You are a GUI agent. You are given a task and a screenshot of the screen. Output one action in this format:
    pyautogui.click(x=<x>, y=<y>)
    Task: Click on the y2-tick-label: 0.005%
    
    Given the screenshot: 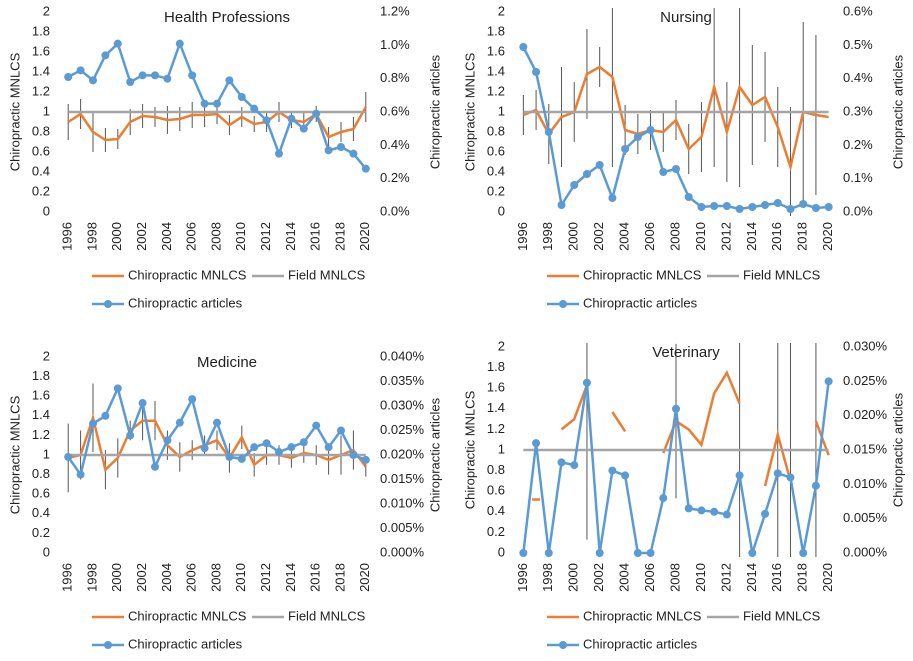 What is the action you would take?
    pyautogui.click(x=865, y=517)
    